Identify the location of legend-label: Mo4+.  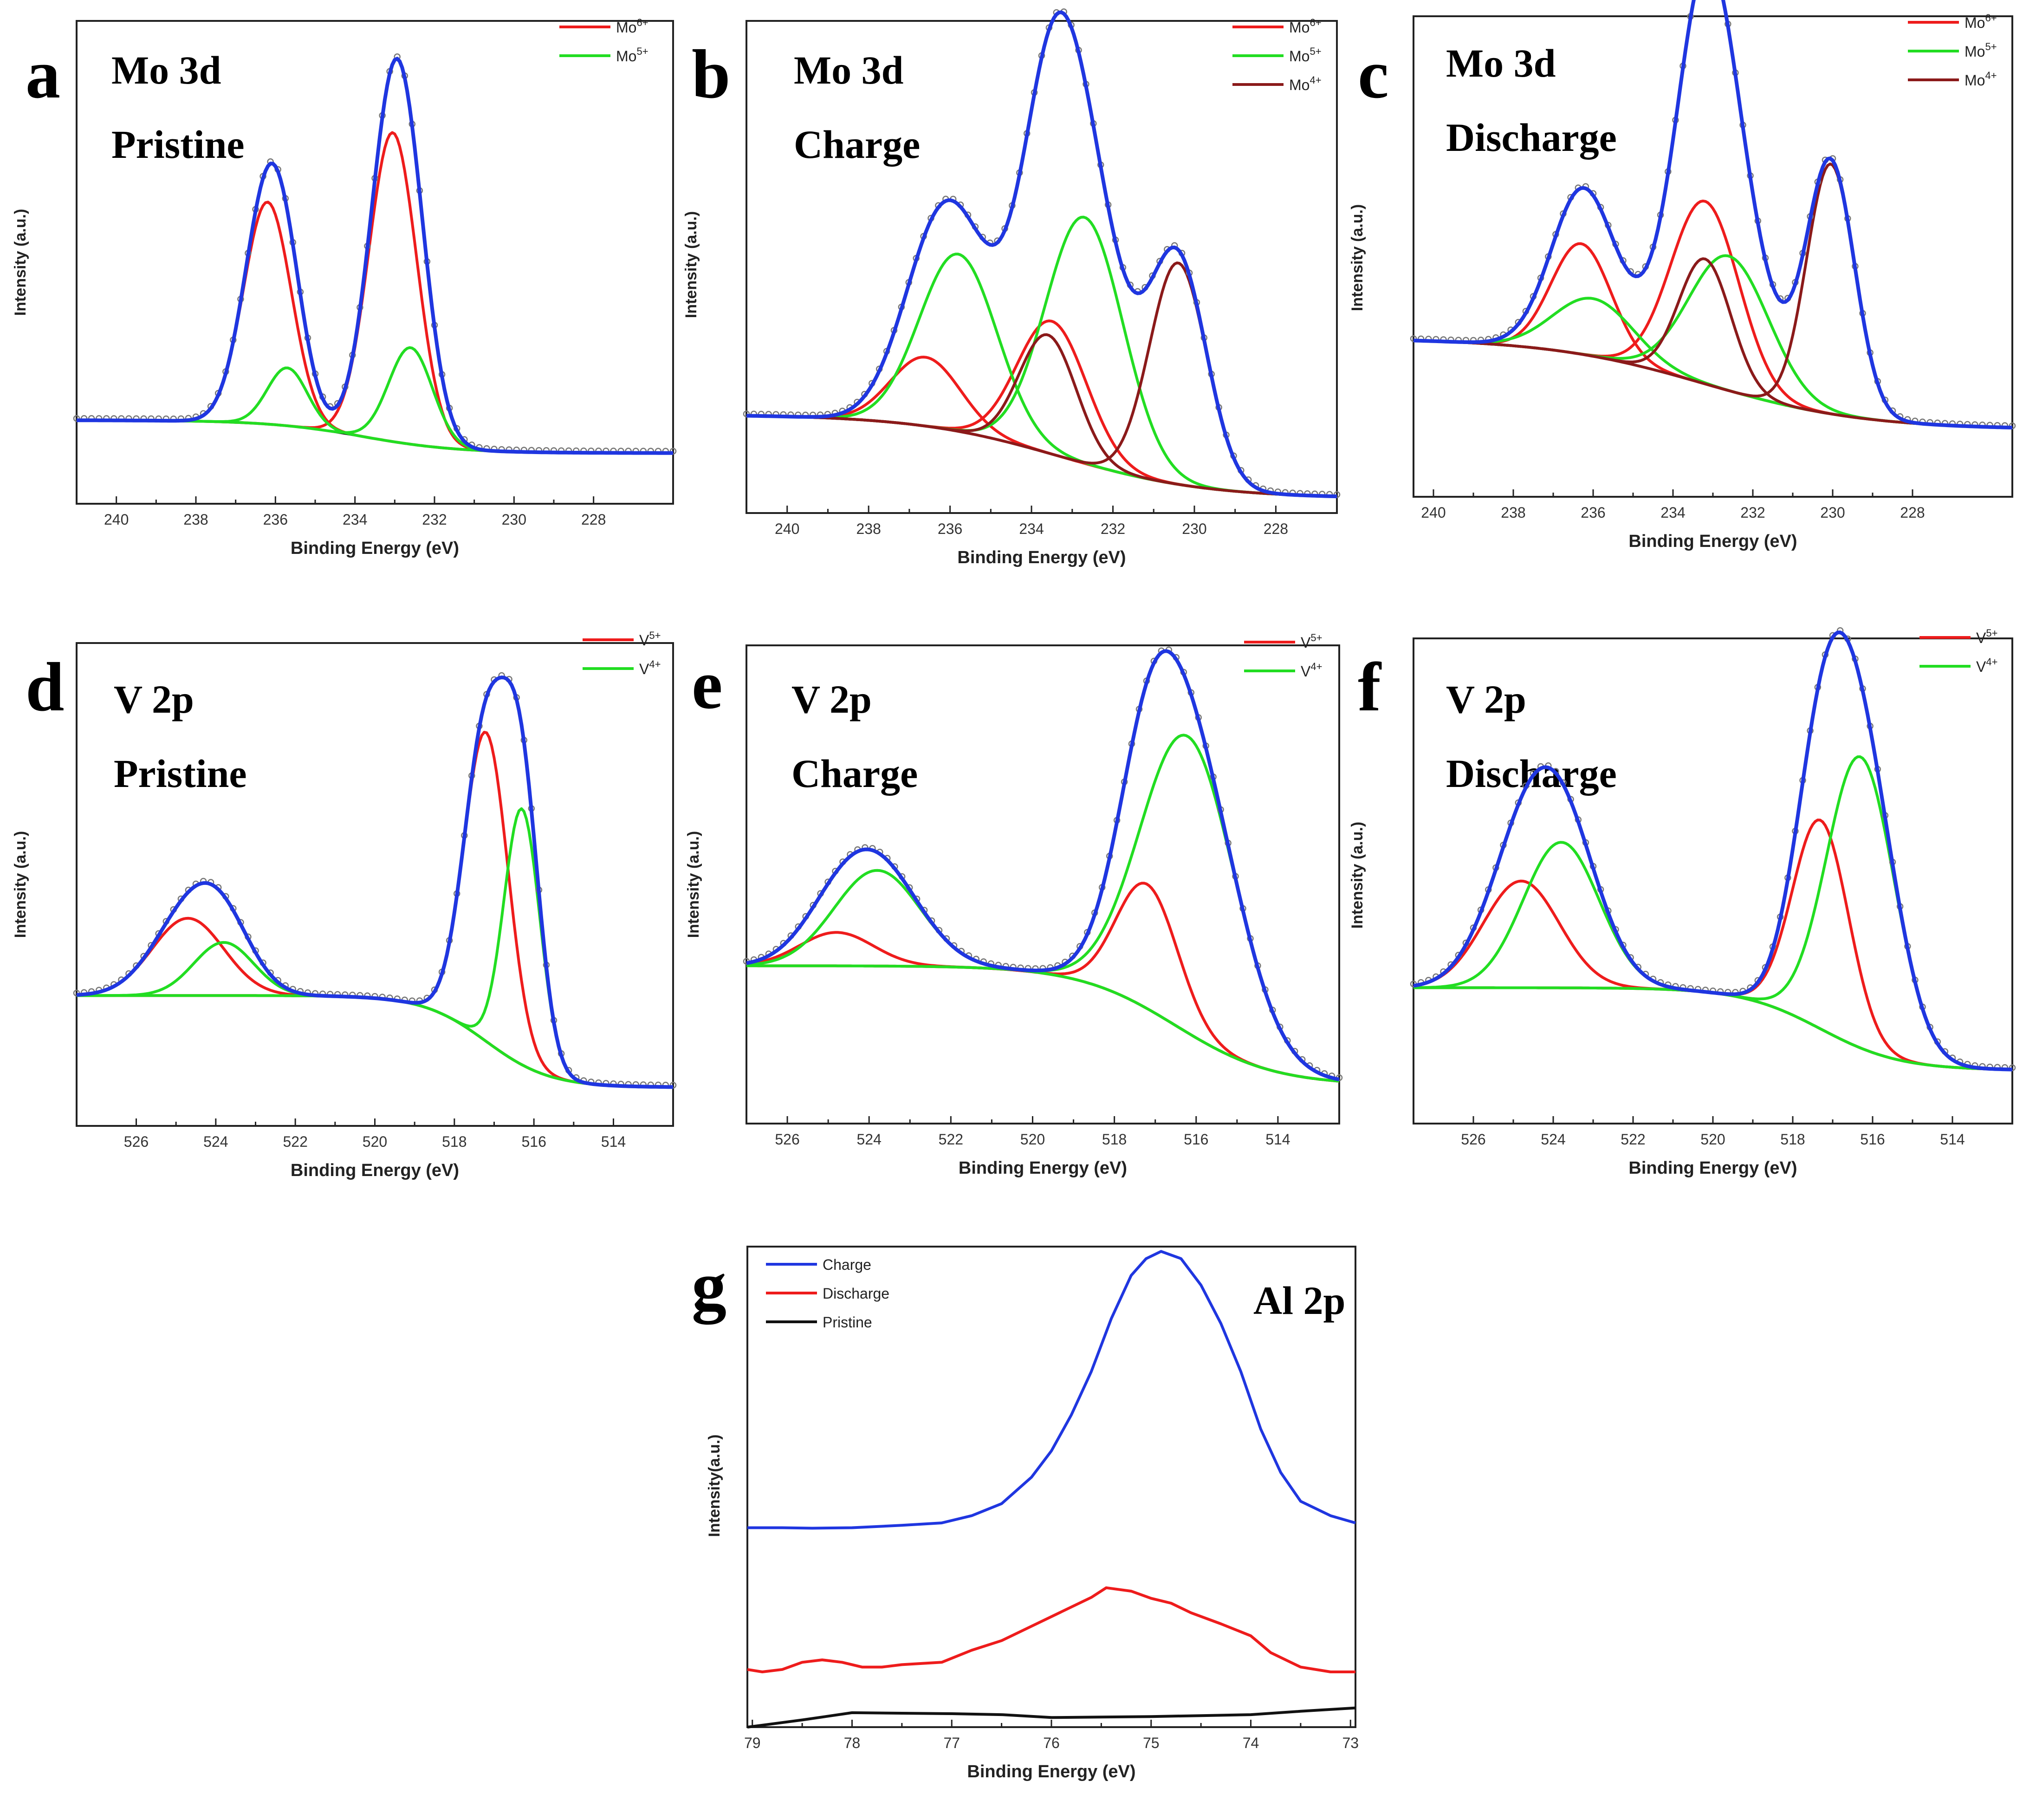
(1981, 79).